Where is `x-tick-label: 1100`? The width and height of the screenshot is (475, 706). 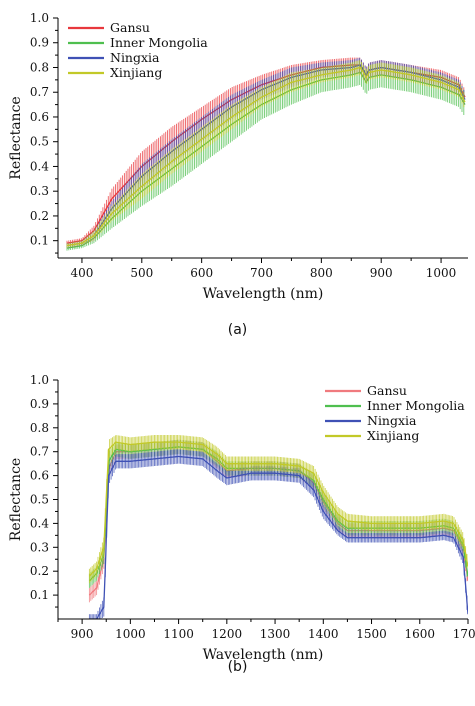
x-tick-label: 1100 is located at coordinates (178, 634).